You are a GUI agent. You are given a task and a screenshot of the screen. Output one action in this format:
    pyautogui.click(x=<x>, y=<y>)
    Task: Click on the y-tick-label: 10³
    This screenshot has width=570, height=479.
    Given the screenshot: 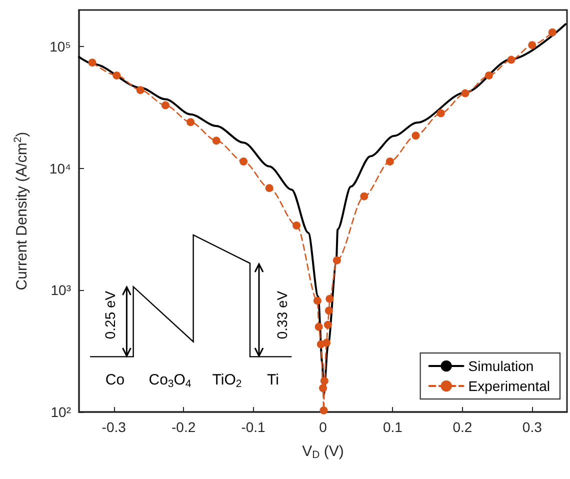 What is the action you would take?
    pyautogui.click(x=61, y=290)
    